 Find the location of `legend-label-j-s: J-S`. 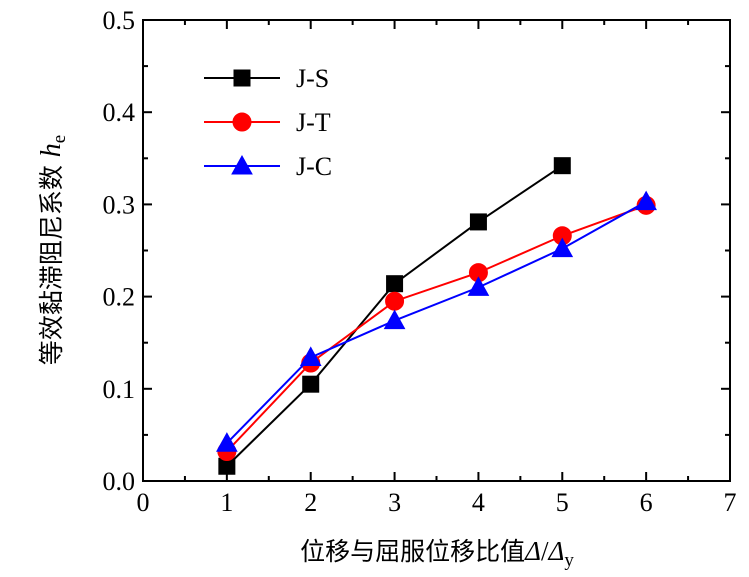

legend-label-j-s: J-S is located at coordinates (312, 78).